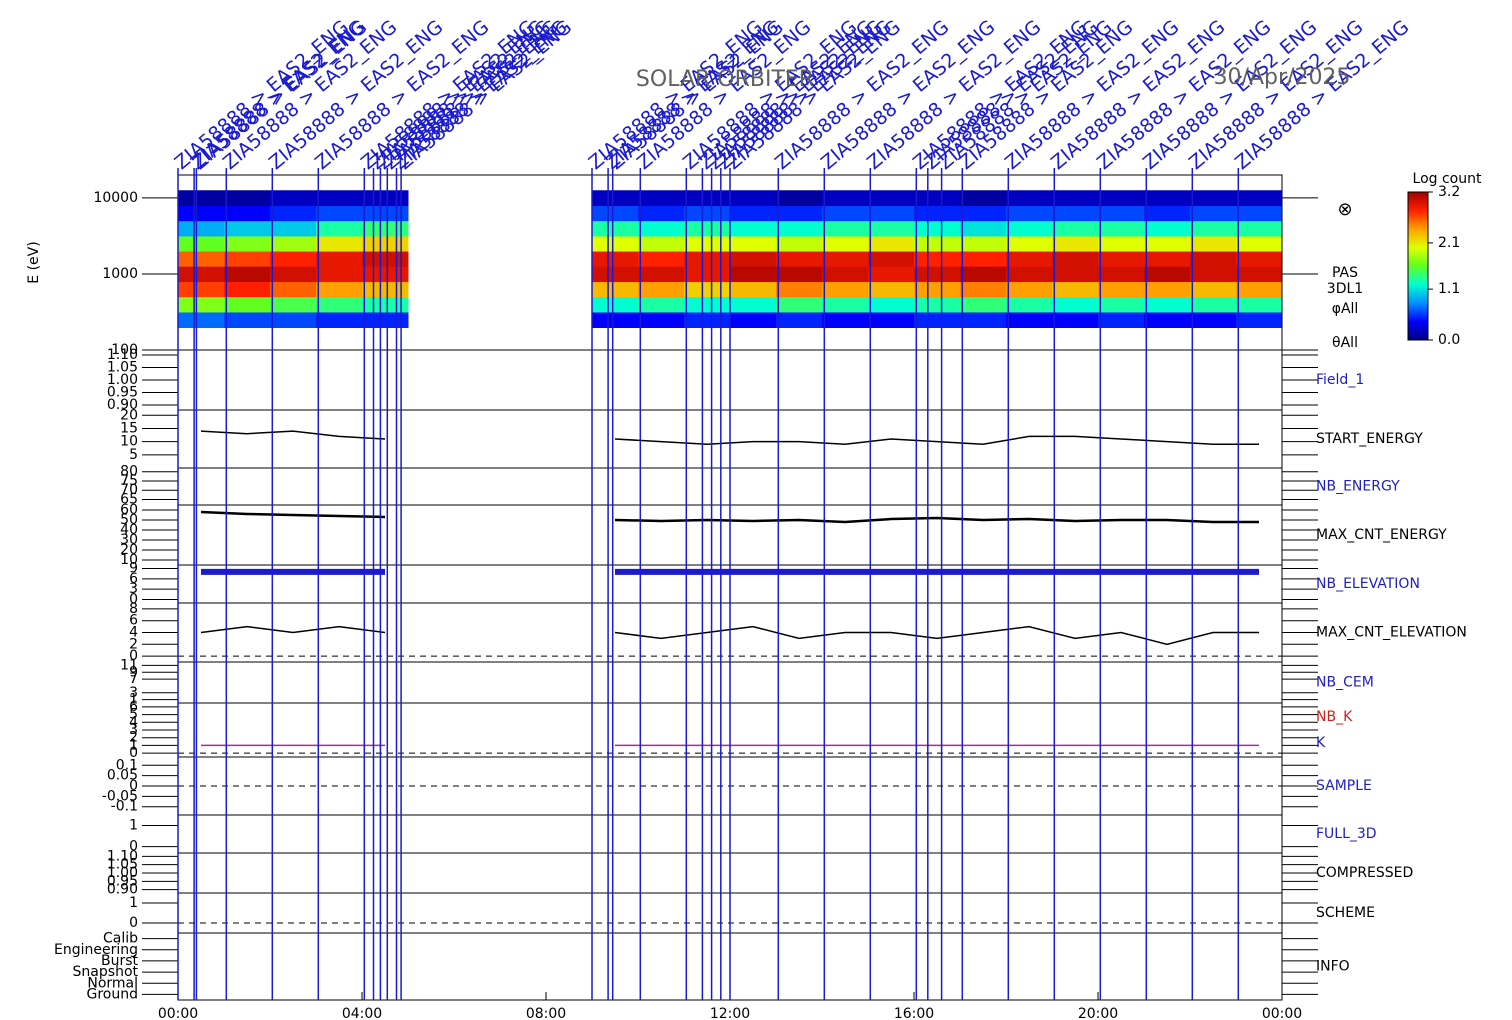 The image size is (1512, 1020). Describe the element at coordinates (127, 765) in the screenshot. I see `y-tick-label: 0.1` at that location.